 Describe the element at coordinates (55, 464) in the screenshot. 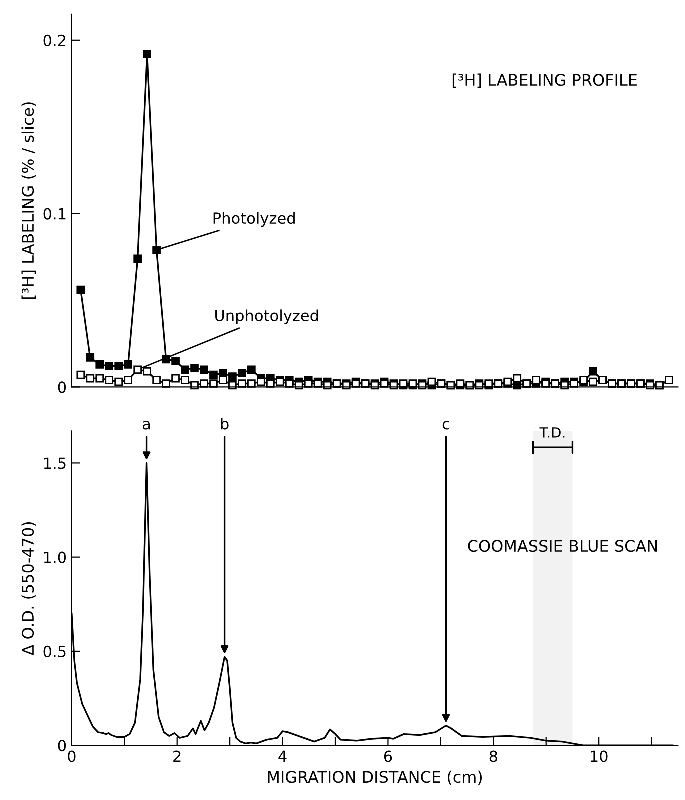

I see `y-tick-label: 1.5` at that location.